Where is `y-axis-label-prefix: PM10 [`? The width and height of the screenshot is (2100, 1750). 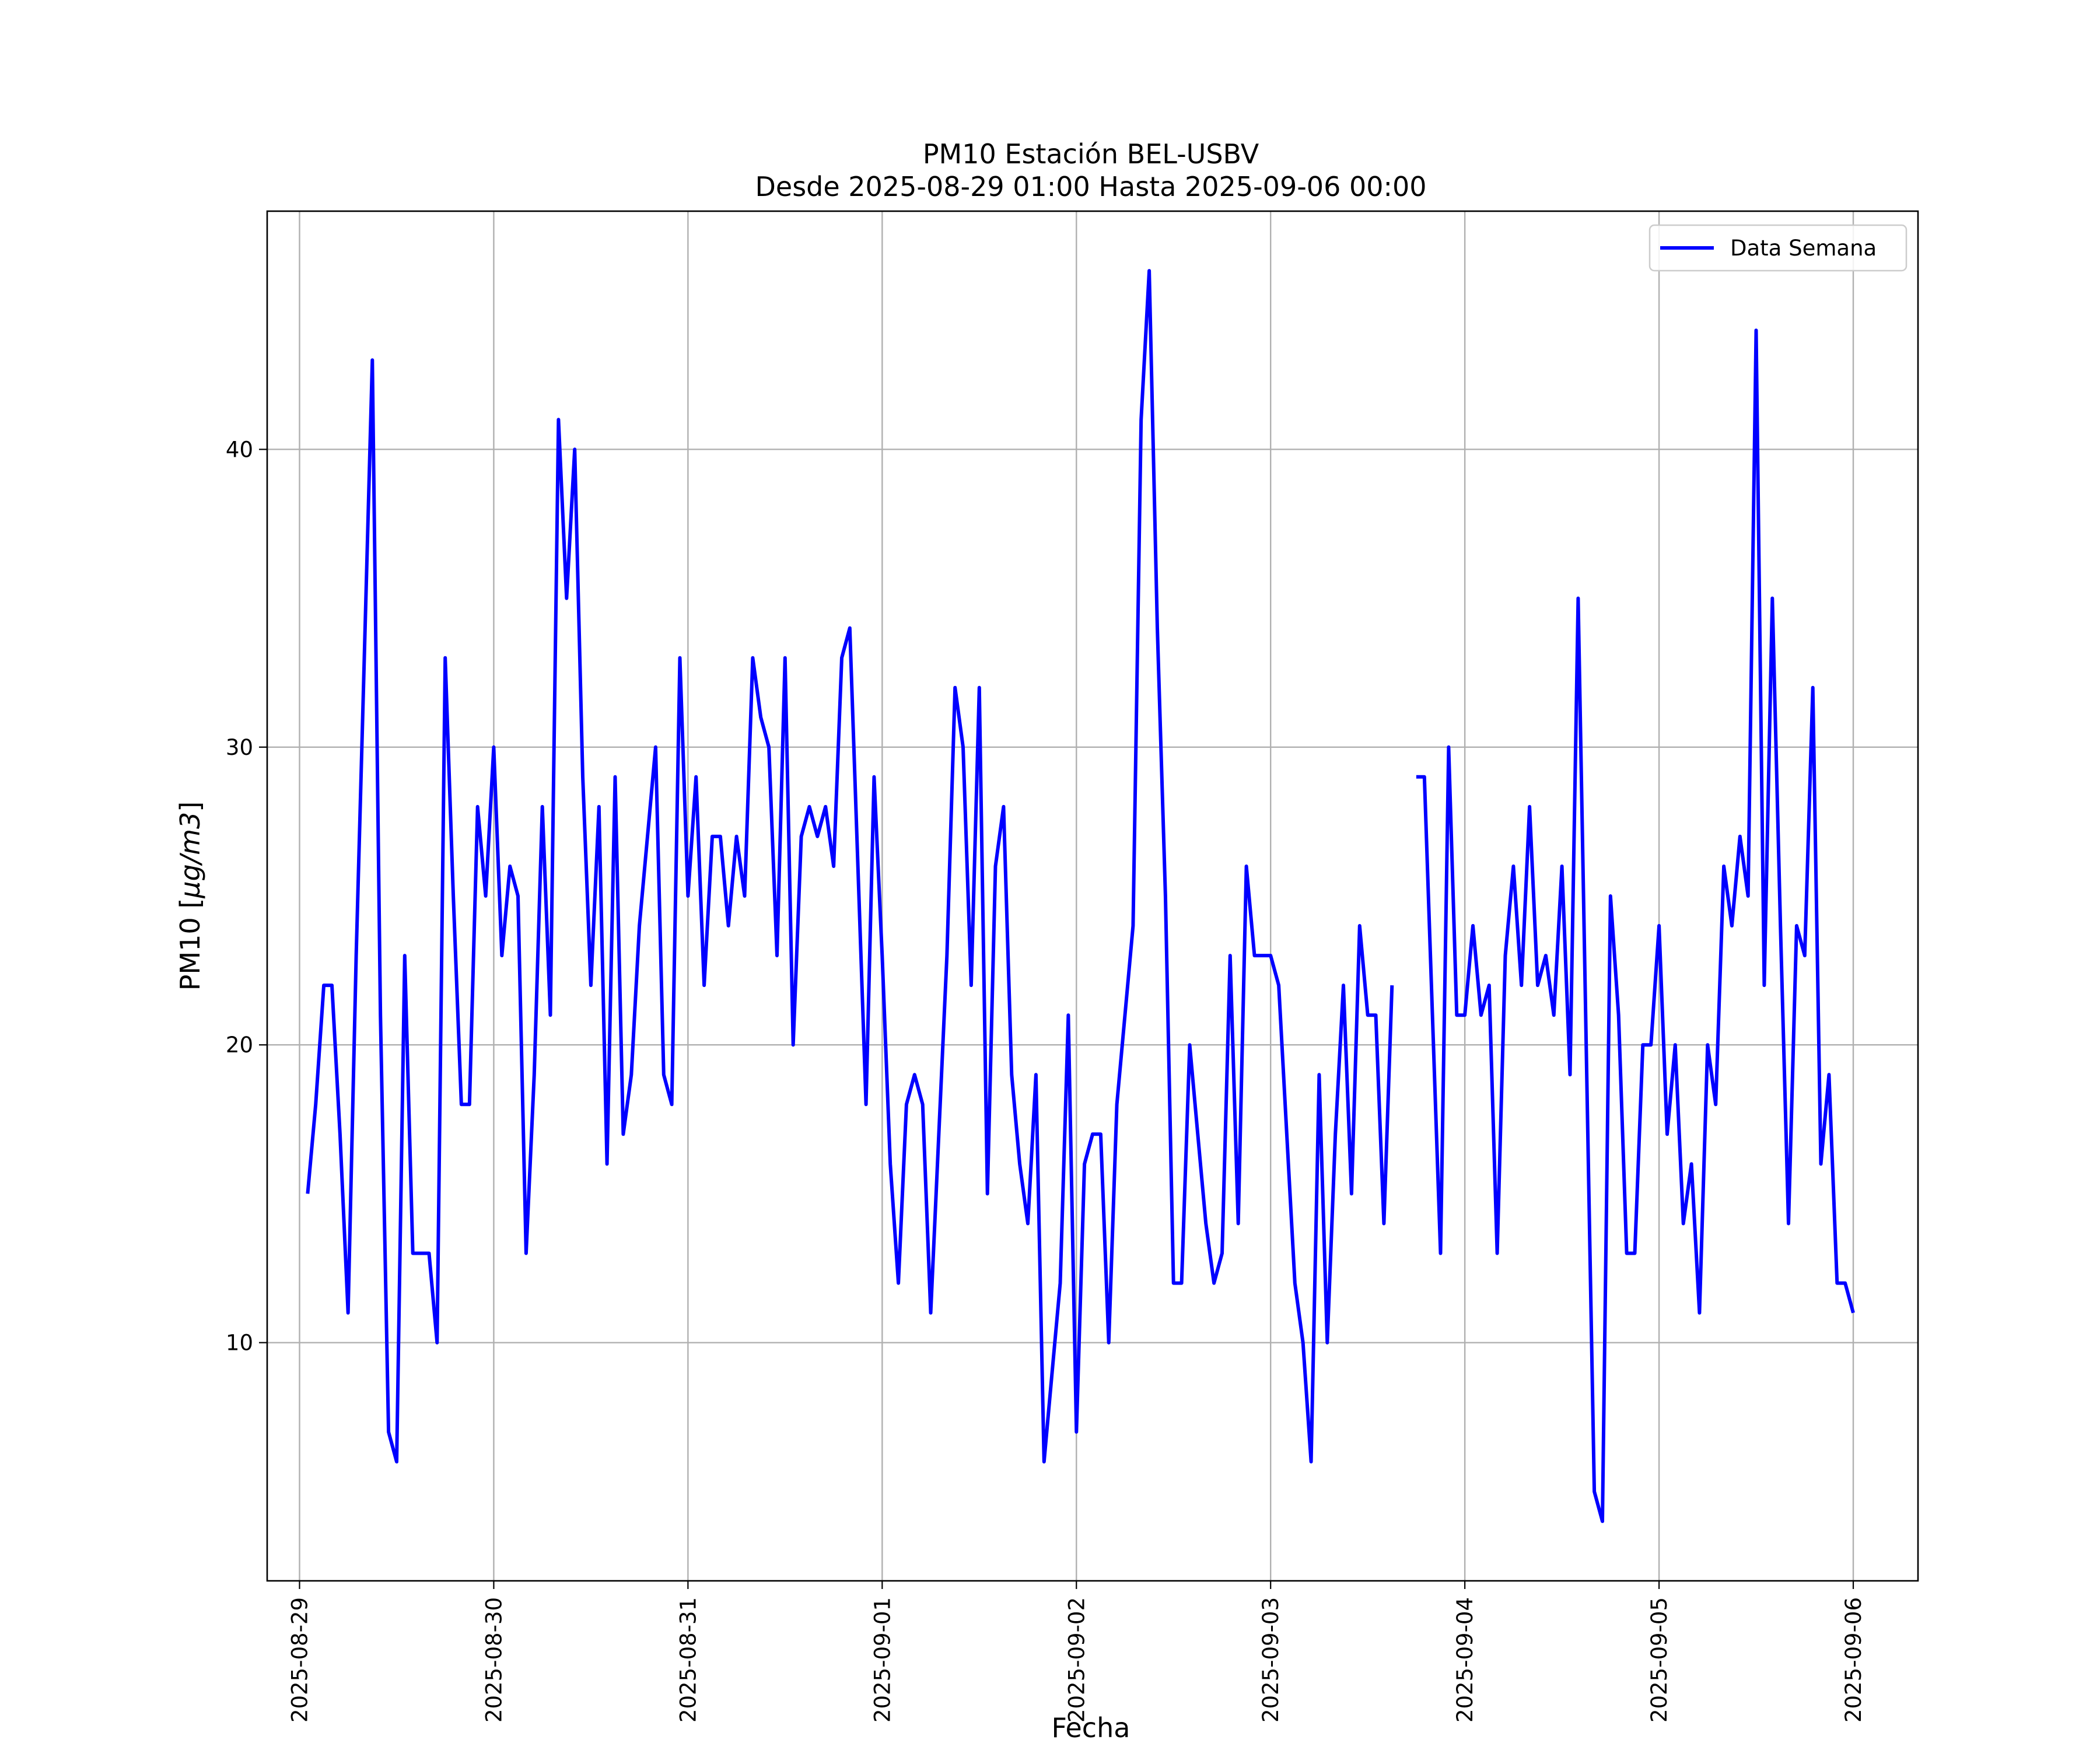
y-axis-label-prefix: PM10 [ is located at coordinates (190, 944).